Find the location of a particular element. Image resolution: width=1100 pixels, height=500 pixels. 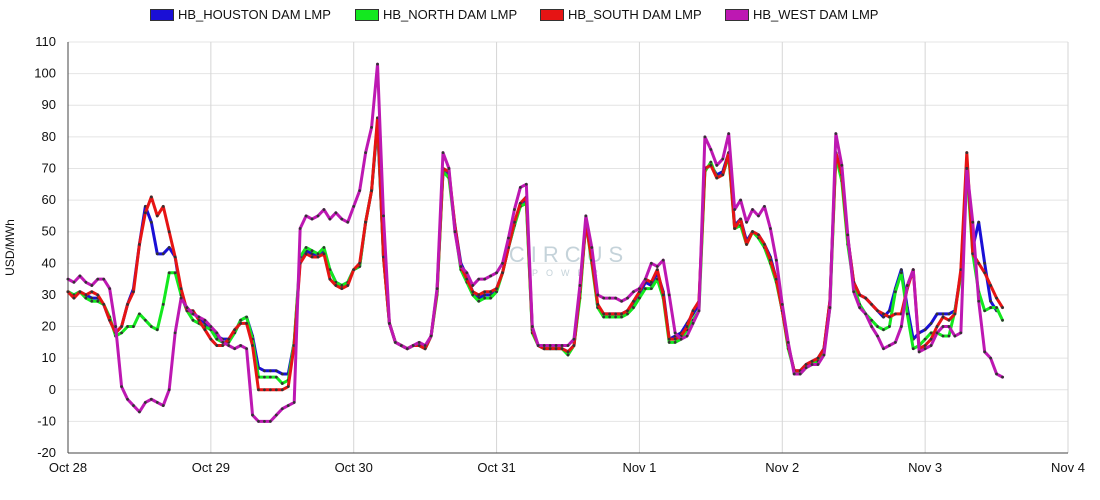

x-tick-label: Nov 2 is located at coordinates (782, 467).